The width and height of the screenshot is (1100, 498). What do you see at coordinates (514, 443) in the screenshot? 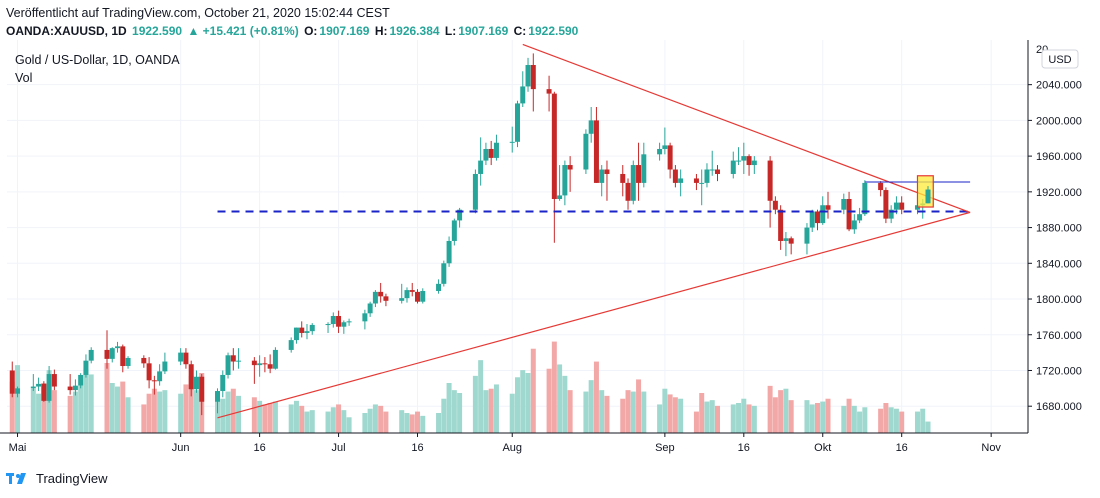
I see `time-axis: Mai Jun 16 Jul 16 Aug Sep 16 Okt 16 Nov` at bounding box center [514, 443].